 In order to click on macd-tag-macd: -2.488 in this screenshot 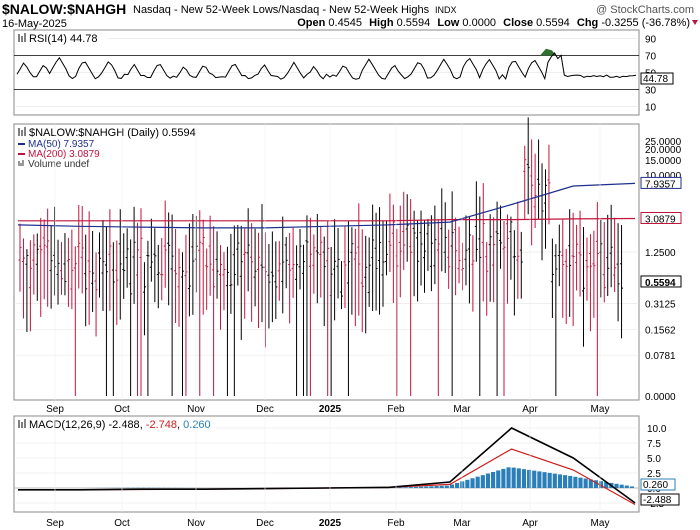, I will do `click(657, 500)`.